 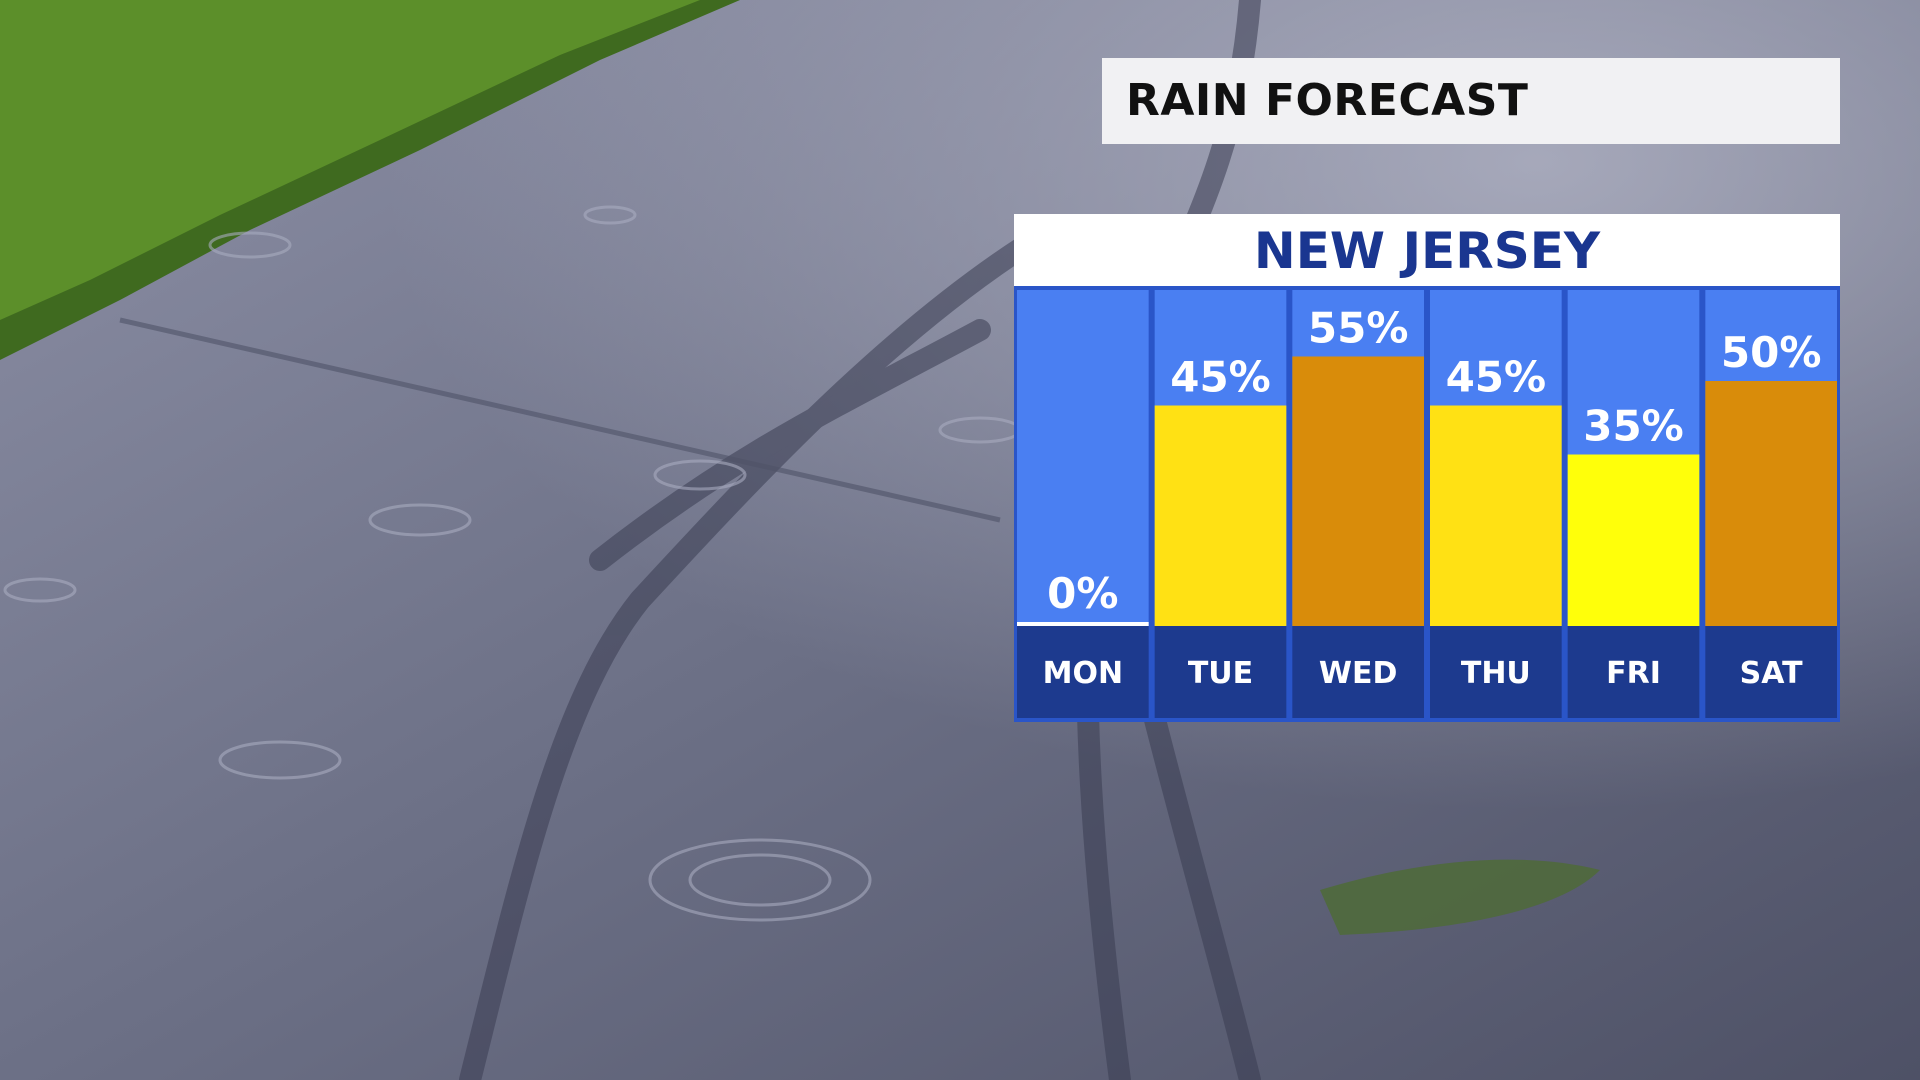 What do you see at coordinates (1633, 426) in the screenshot?
I see `data-label-fri: 35%` at bounding box center [1633, 426].